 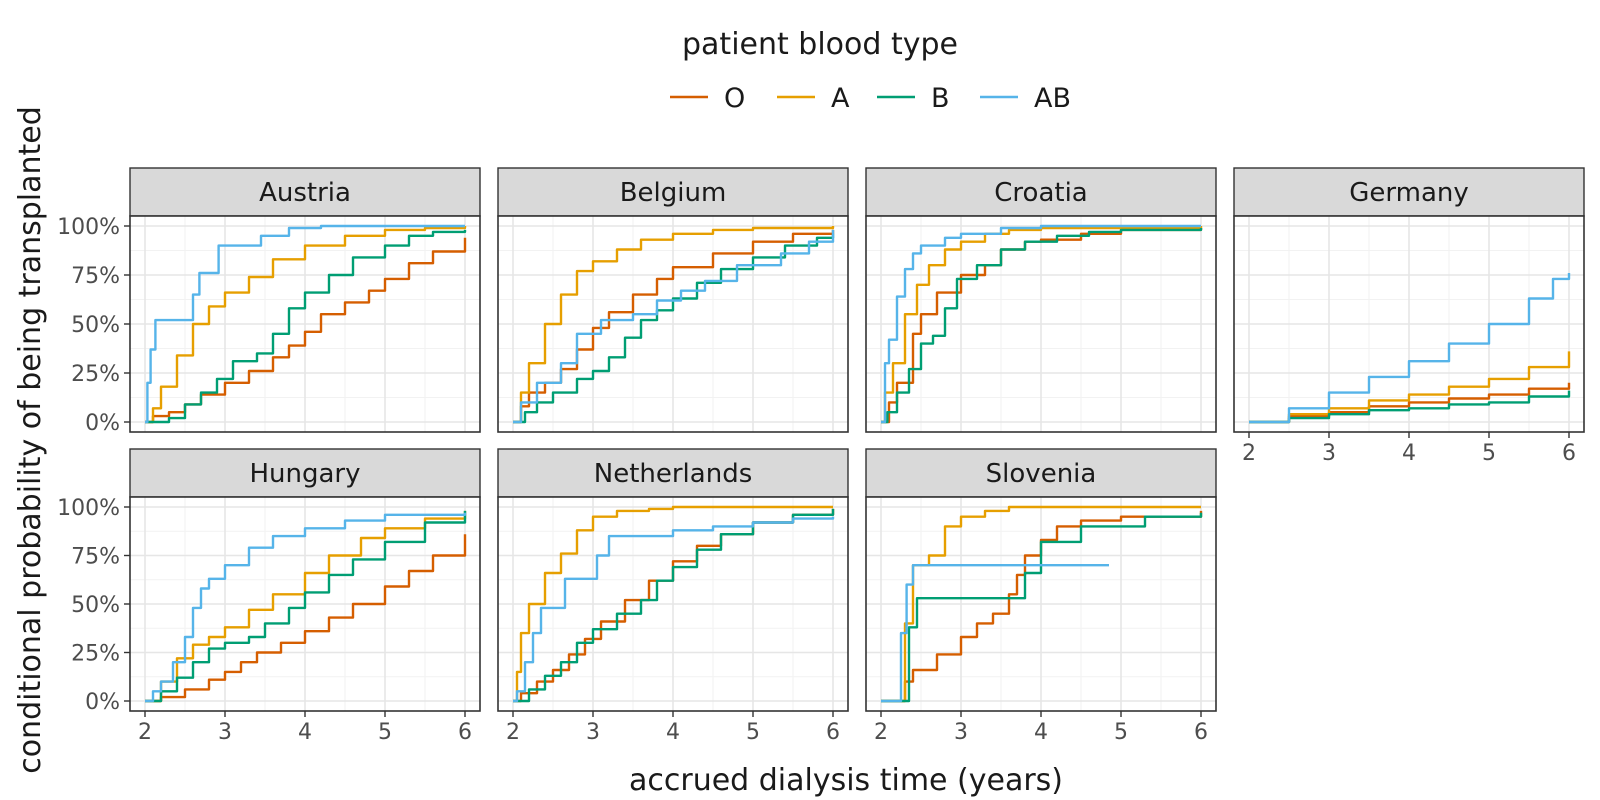 I want to click on series-line-a-netherlands, so click(x=673, y=604).